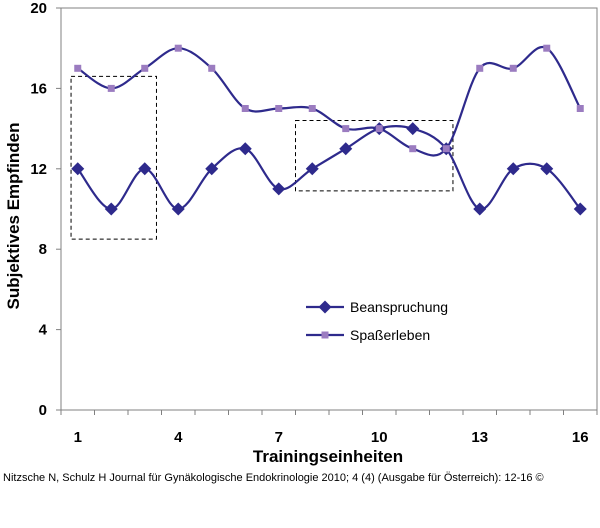 This screenshot has width=600, height=528. What do you see at coordinates (38, 88) in the screenshot?
I see `y-tick-label-16: 16` at bounding box center [38, 88].